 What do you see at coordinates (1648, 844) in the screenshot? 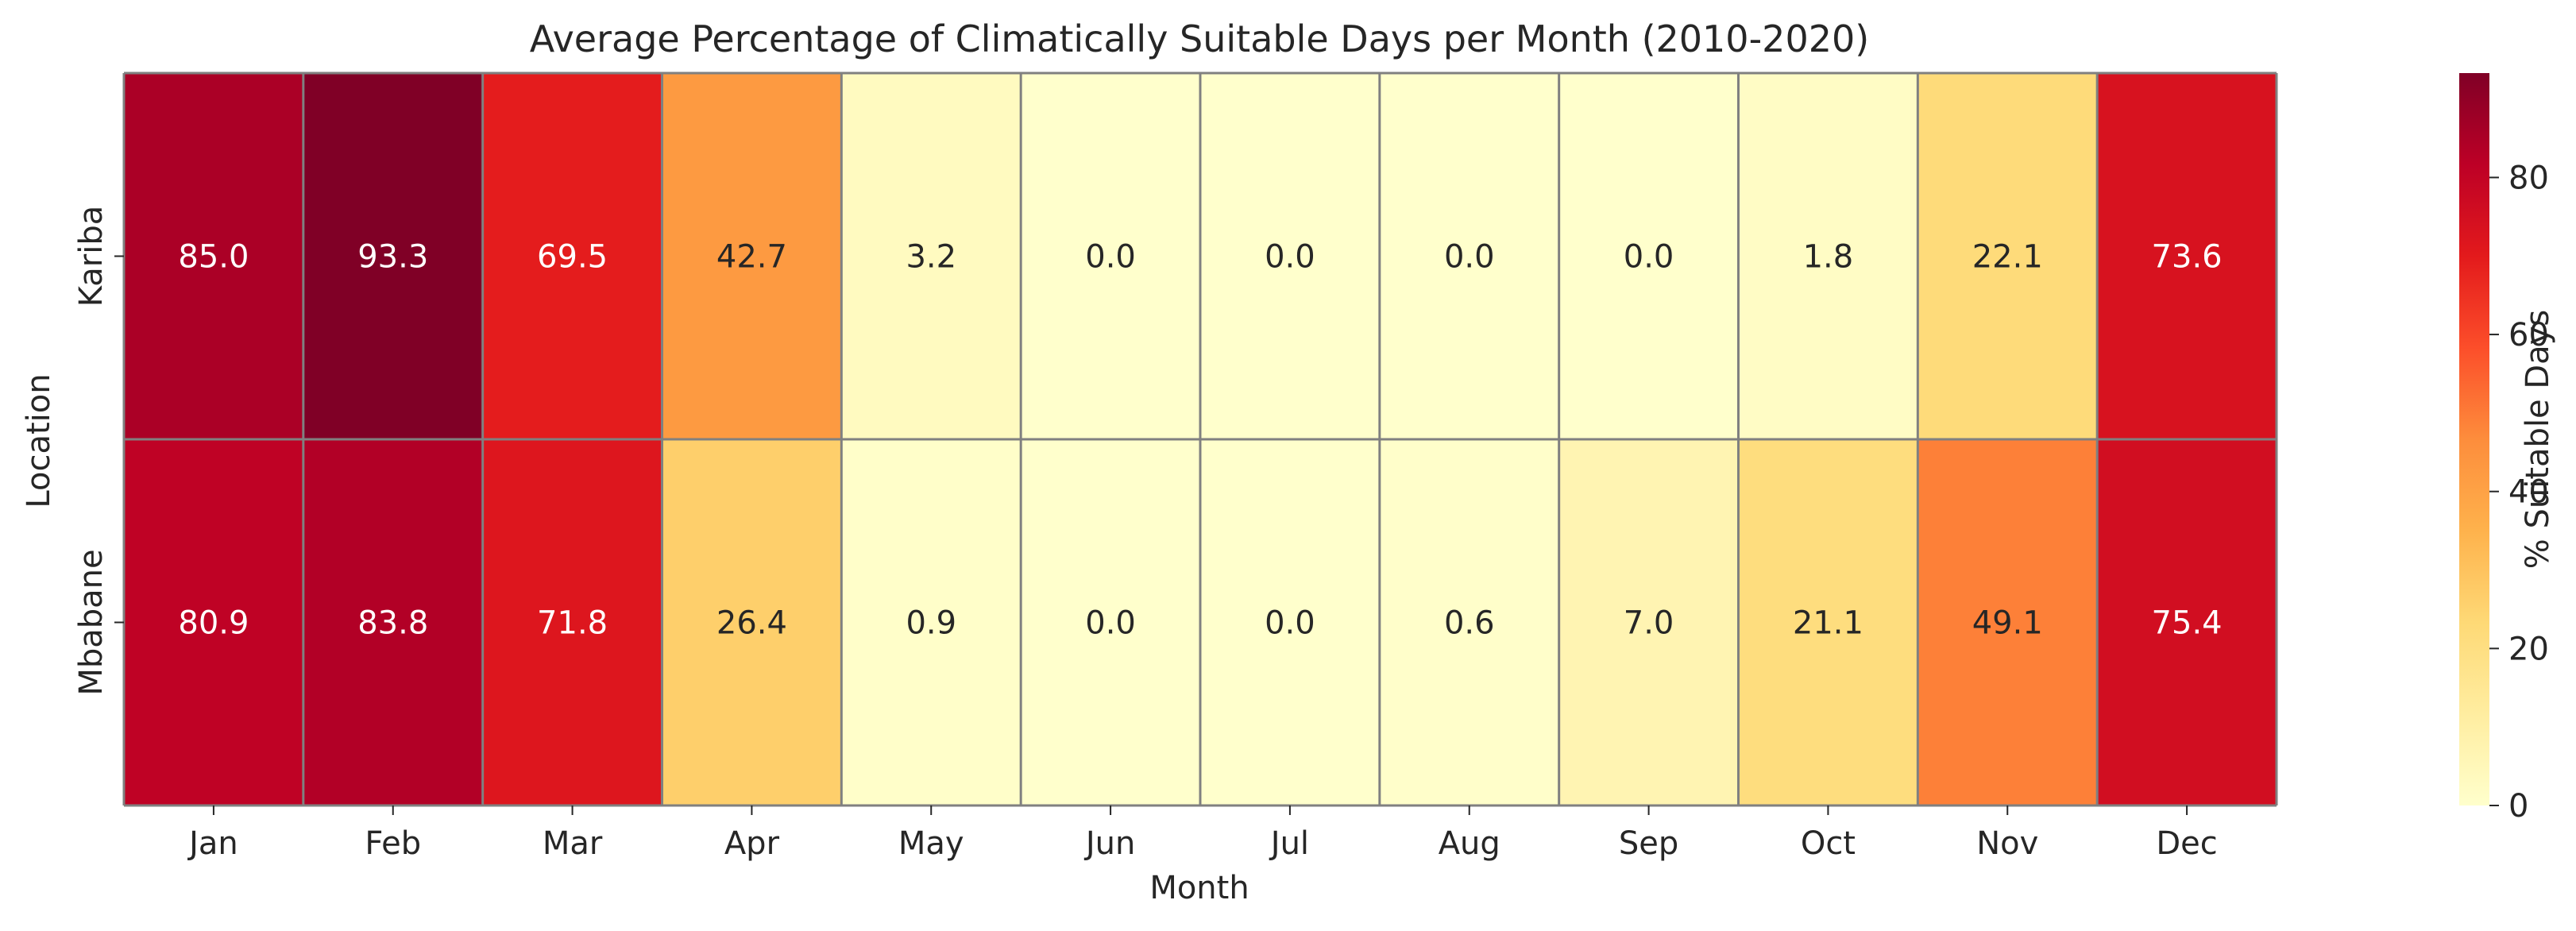
I see `x-tick-label: Sep` at bounding box center [1648, 844].